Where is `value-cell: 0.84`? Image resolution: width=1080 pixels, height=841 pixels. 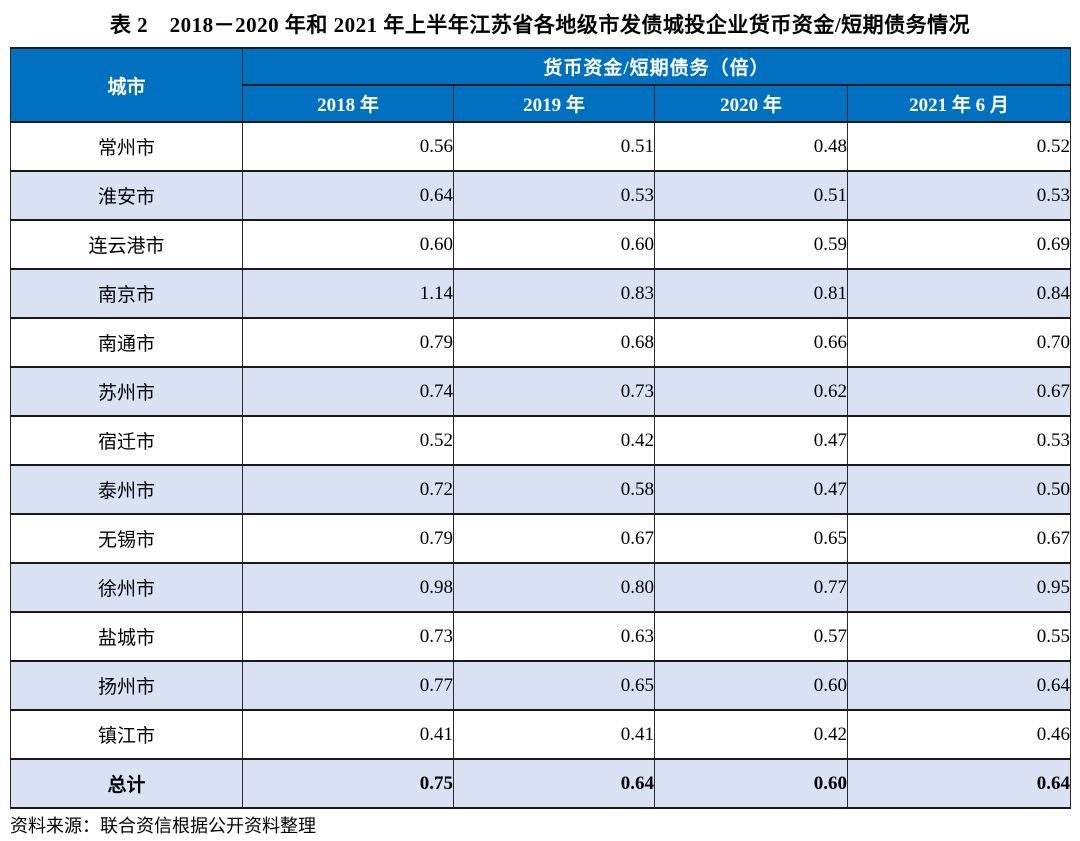 value-cell: 0.84 is located at coordinates (959, 293).